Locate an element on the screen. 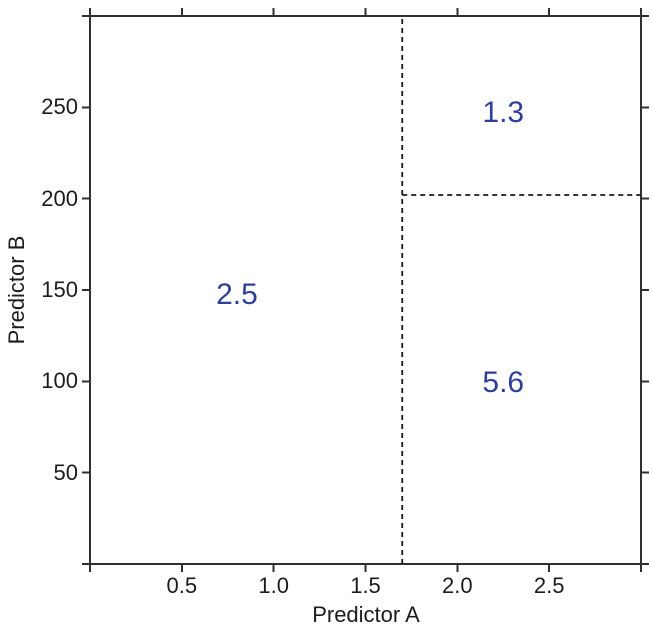 The height and width of the screenshot is (634, 653). x-tick-label-0.5: 0.5 is located at coordinates (182, 585).